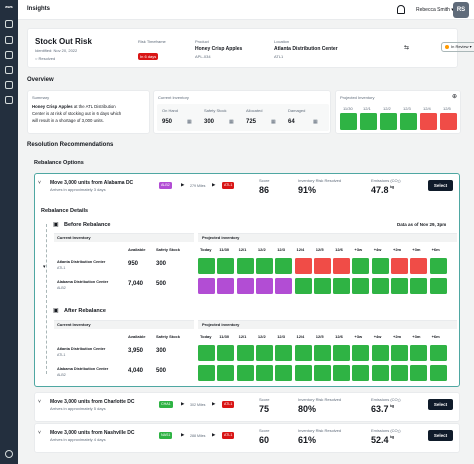 Image resolution: width=474 pixels, height=464 pixels. Describe the element at coordinates (455, 97) in the screenshot. I see `expand-icon: ⊕` at that location.